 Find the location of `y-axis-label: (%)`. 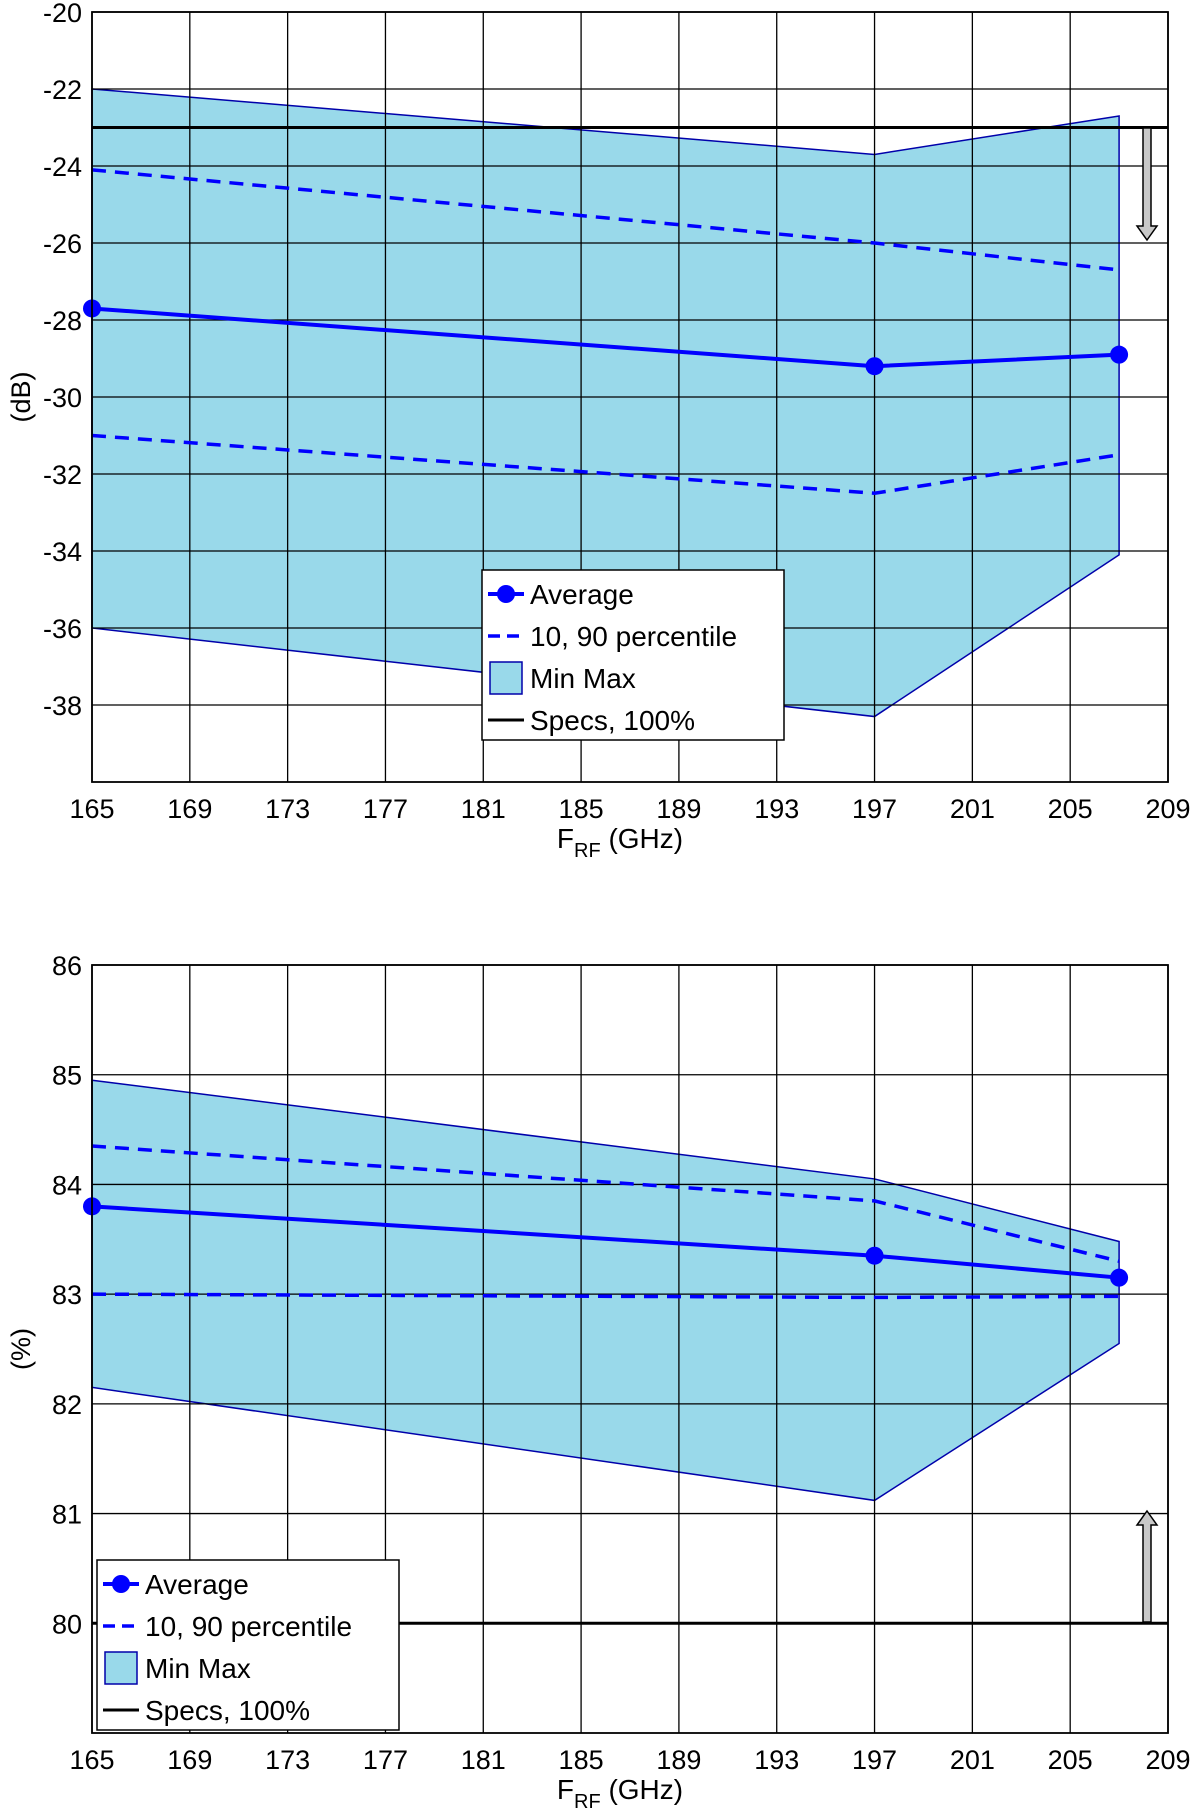

y-axis-label: (%) is located at coordinates (21, 1349).